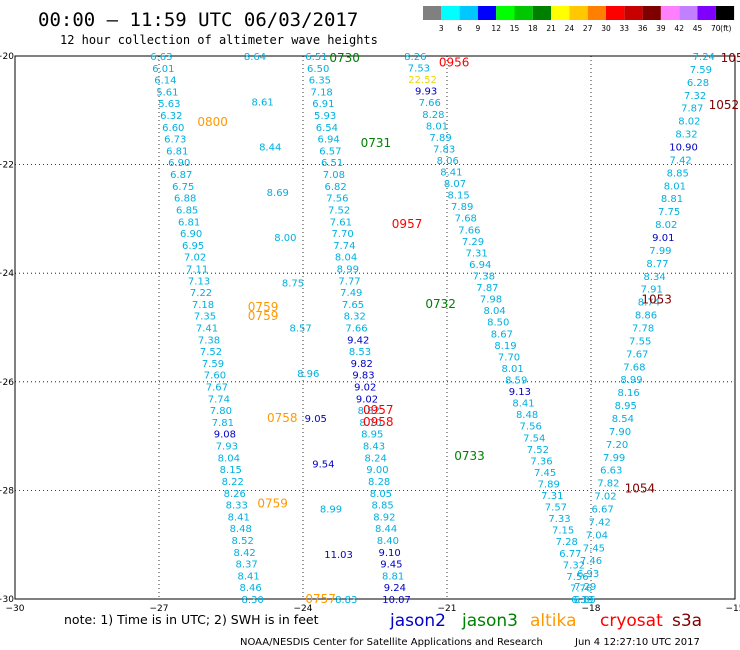 This screenshot has height=650, width=740. What do you see at coordinates (363, 376) in the screenshot?
I see `wave-height-value: 9.83` at bounding box center [363, 376].